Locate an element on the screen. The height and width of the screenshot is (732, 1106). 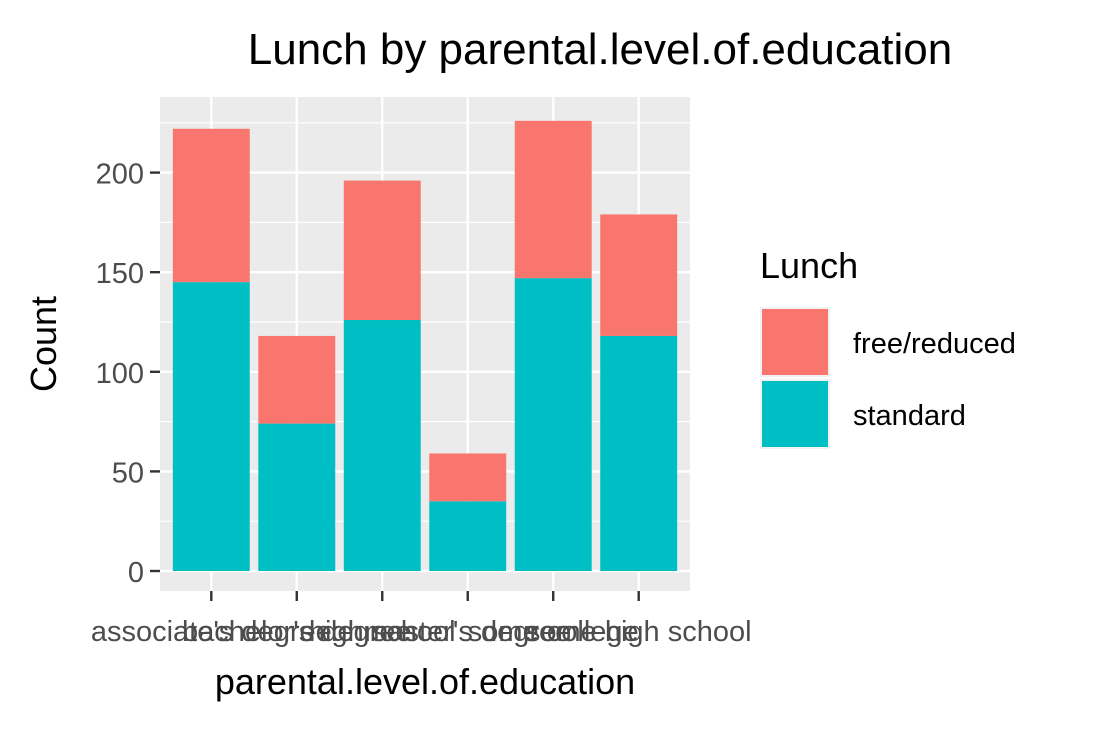
legend-title: Lunch is located at coordinates (809, 265).